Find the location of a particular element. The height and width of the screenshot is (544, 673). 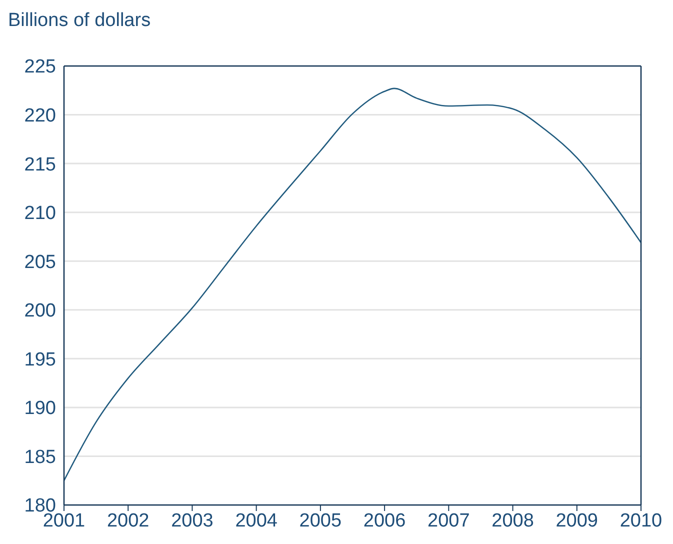

y-tick-label: 185 is located at coordinates (40, 457).